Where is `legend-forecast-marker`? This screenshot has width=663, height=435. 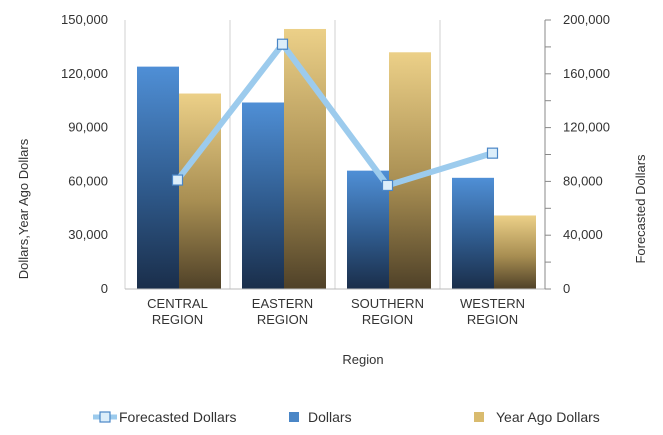
legend-forecast-marker is located at coordinates (105, 417).